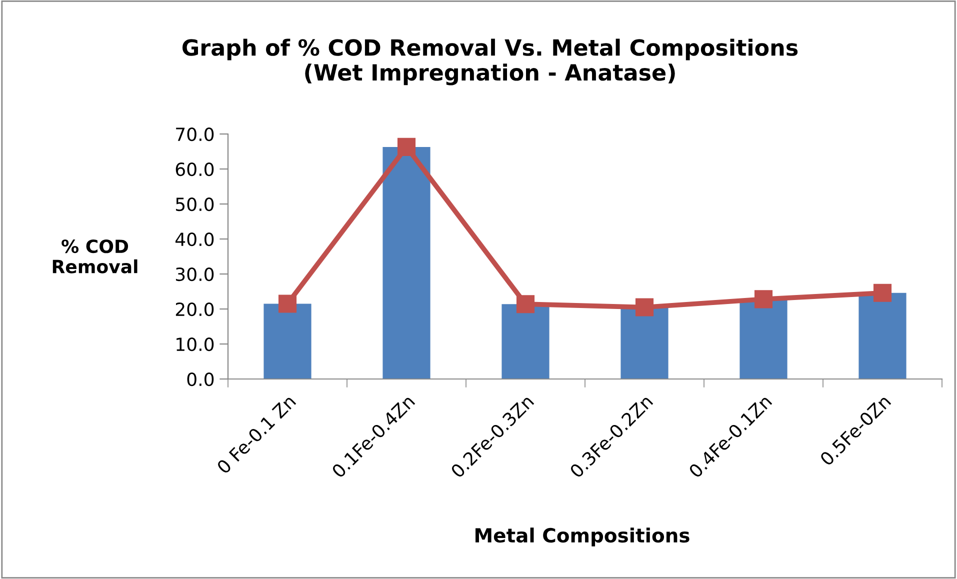 This screenshot has width=957, height=579. What do you see at coordinates (195, 309) in the screenshot?
I see `y-tick-label: 20.0` at bounding box center [195, 309].